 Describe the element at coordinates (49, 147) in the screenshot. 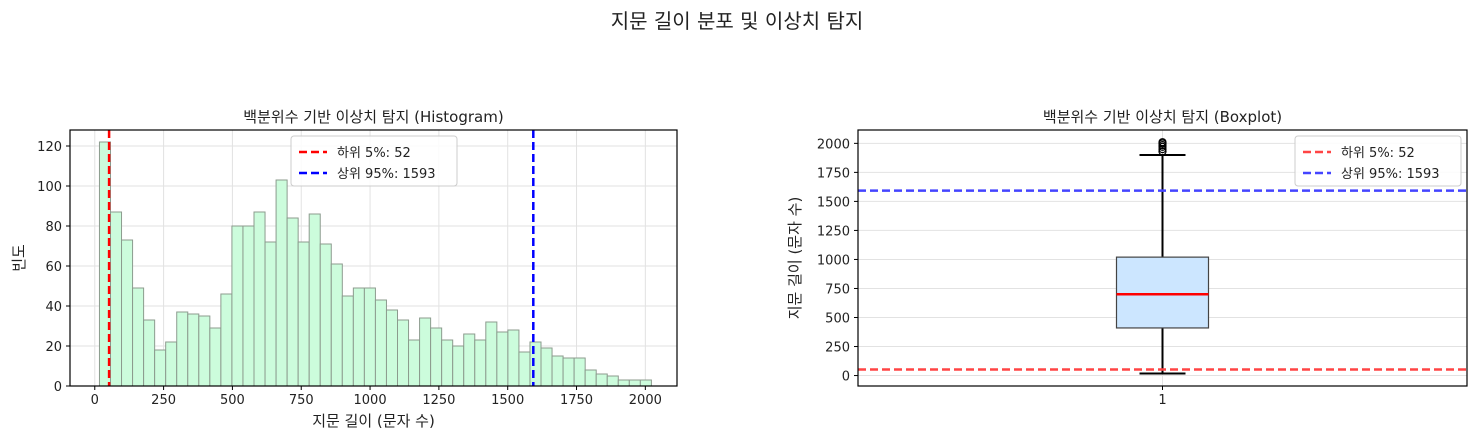

I see `y-tick-label: 120` at that location.